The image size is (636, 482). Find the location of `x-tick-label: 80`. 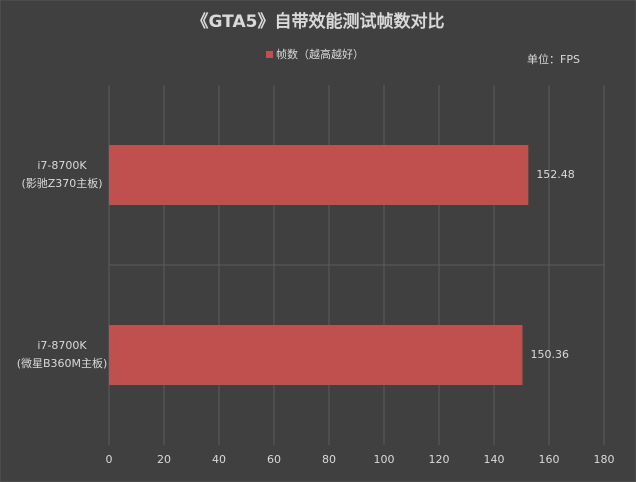

x-tick-label: 80 is located at coordinates (329, 459).